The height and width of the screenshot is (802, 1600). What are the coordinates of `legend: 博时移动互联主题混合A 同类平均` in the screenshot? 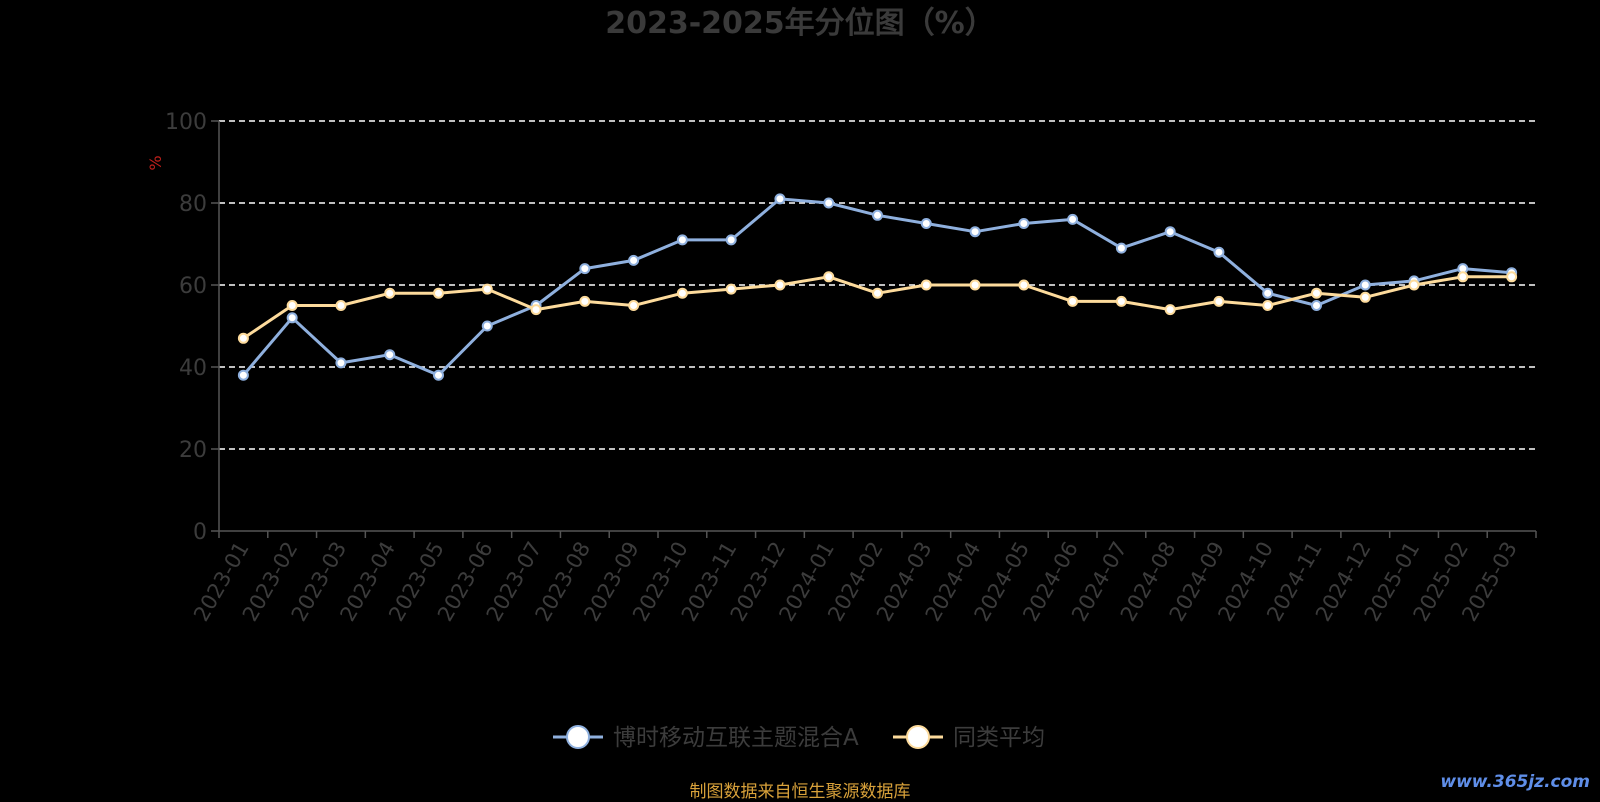 It's located at (799, 738).